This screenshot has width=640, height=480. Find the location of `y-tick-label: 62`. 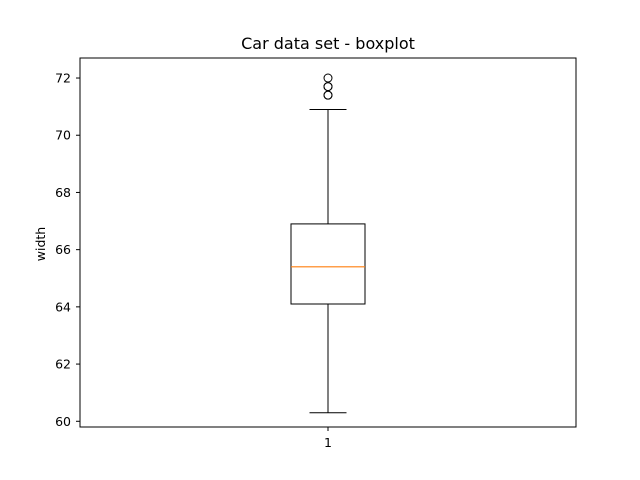

y-tick-label: 62 is located at coordinates (63, 364).